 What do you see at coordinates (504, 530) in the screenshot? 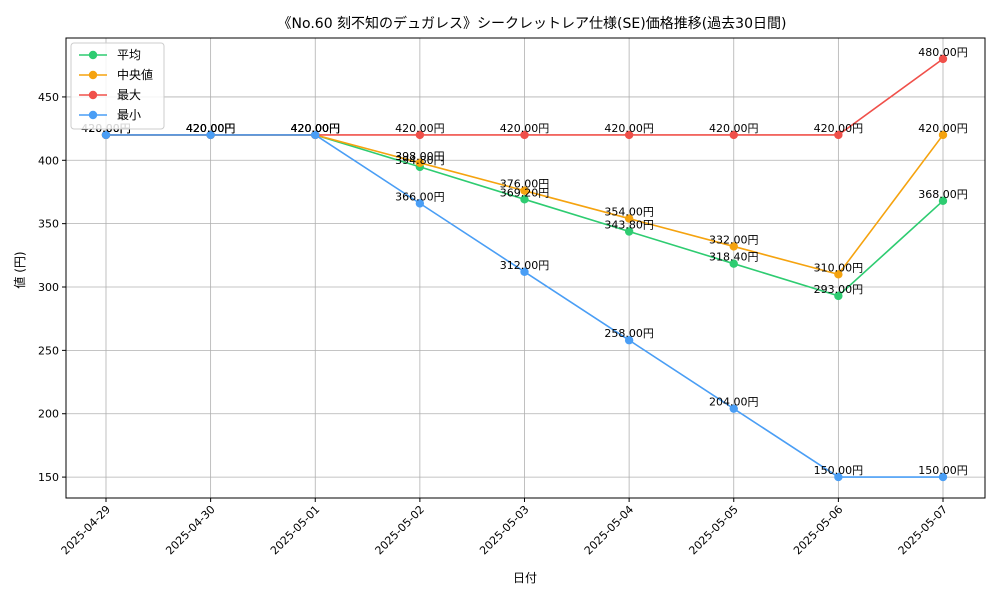
I see `x-tick-label: 2025-05-03` at bounding box center [504, 530].